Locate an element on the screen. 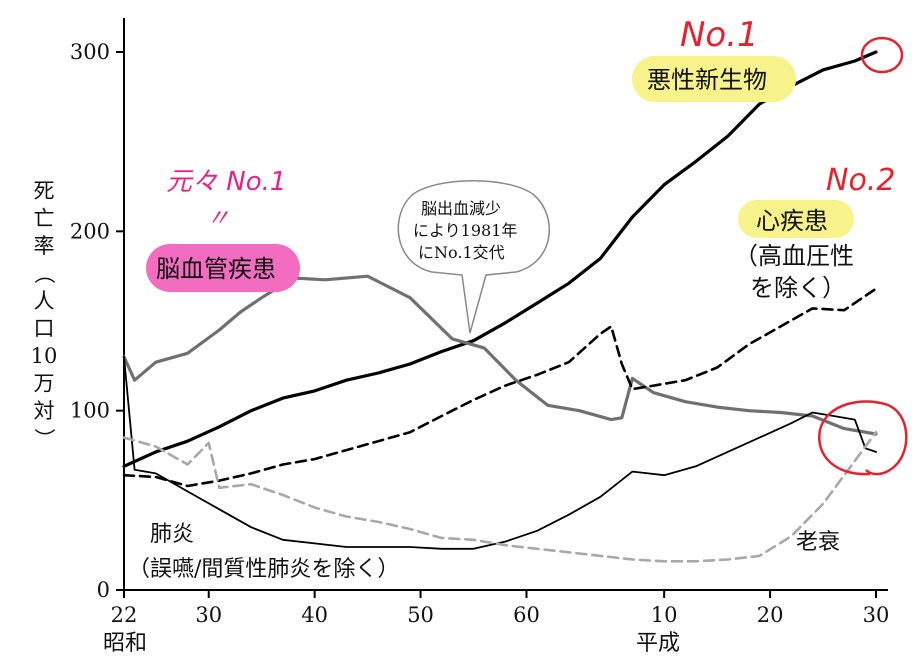  x-tick-label: 50 is located at coordinates (420, 615).